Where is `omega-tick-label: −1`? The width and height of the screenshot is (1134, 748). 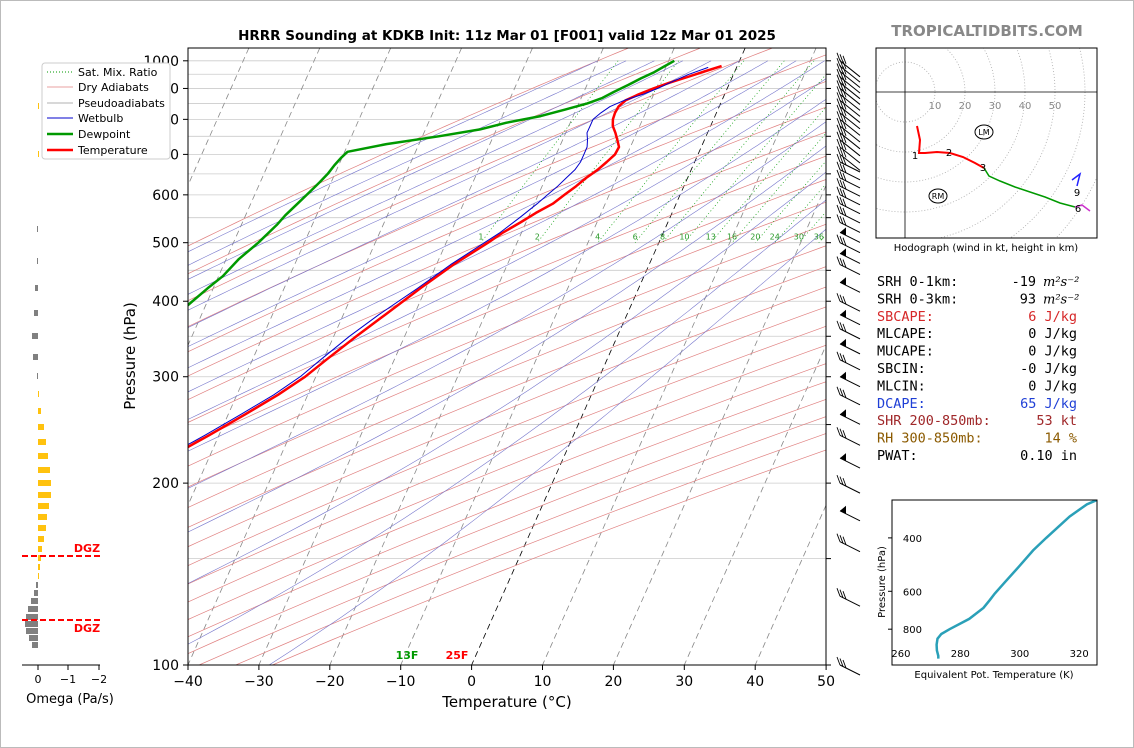
omega-tick-label: −1 is located at coordinates (68, 679).